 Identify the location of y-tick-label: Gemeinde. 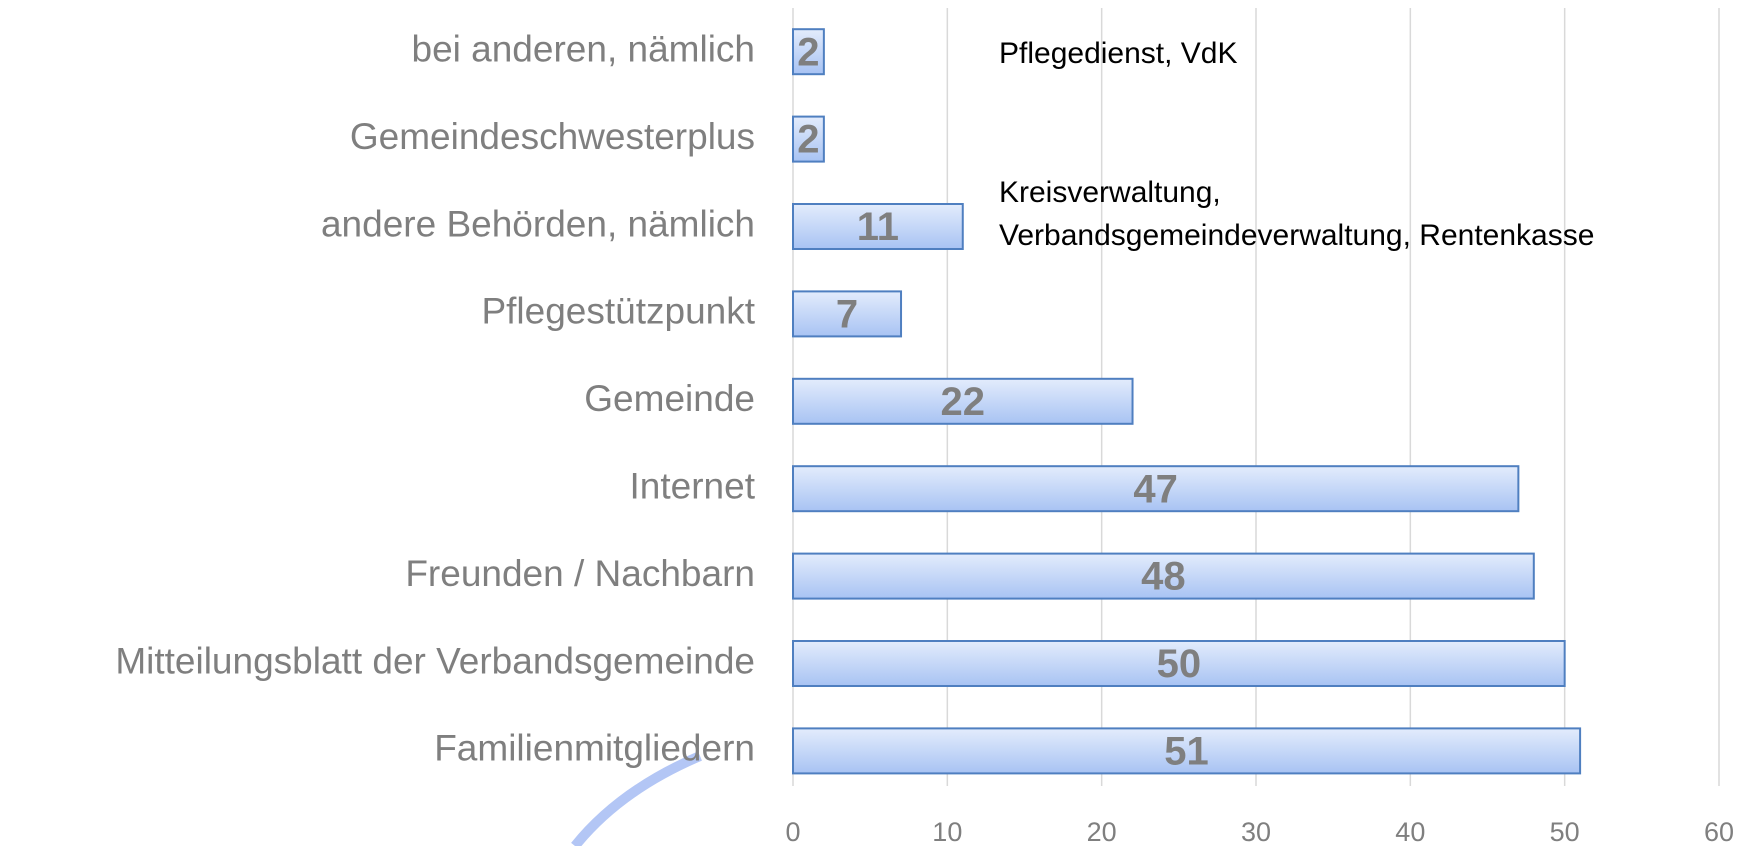
(669, 398).